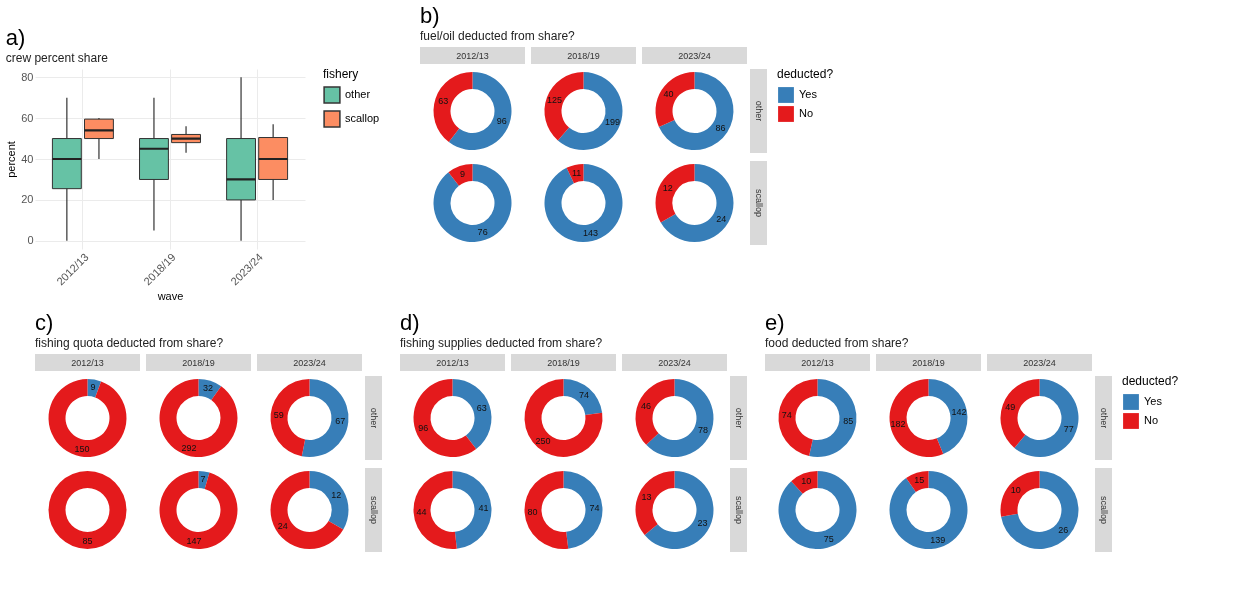 This screenshot has width=1236, height=610. I want to click on chart-title: crew percent share, so click(57, 58).